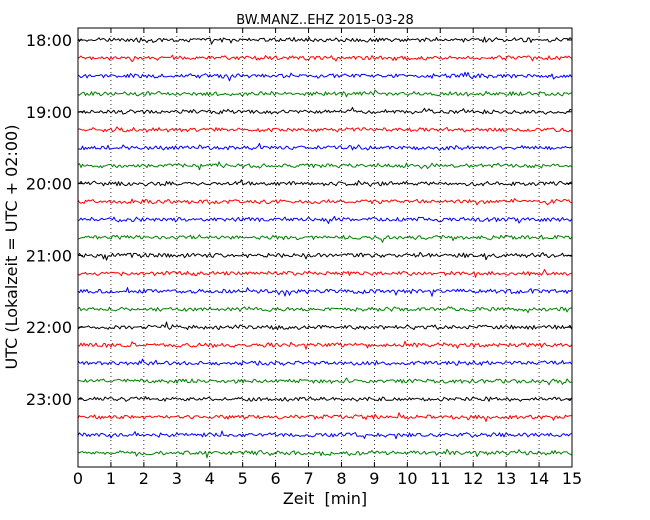 This screenshot has width=650, height=520. Describe the element at coordinates (49, 399) in the screenshot. I see `y-tick-label: 23:00` at that location.